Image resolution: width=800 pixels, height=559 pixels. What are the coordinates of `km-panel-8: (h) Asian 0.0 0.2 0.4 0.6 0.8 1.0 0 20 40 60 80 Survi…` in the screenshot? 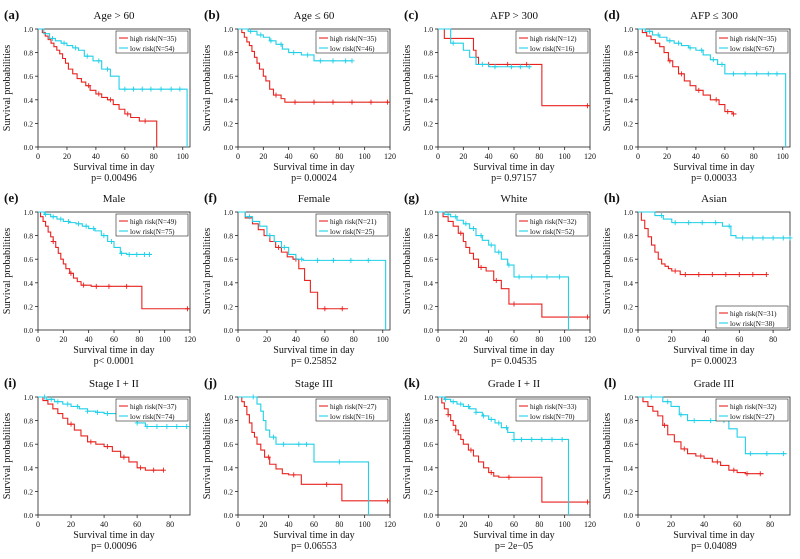 It's located at (697, 278).